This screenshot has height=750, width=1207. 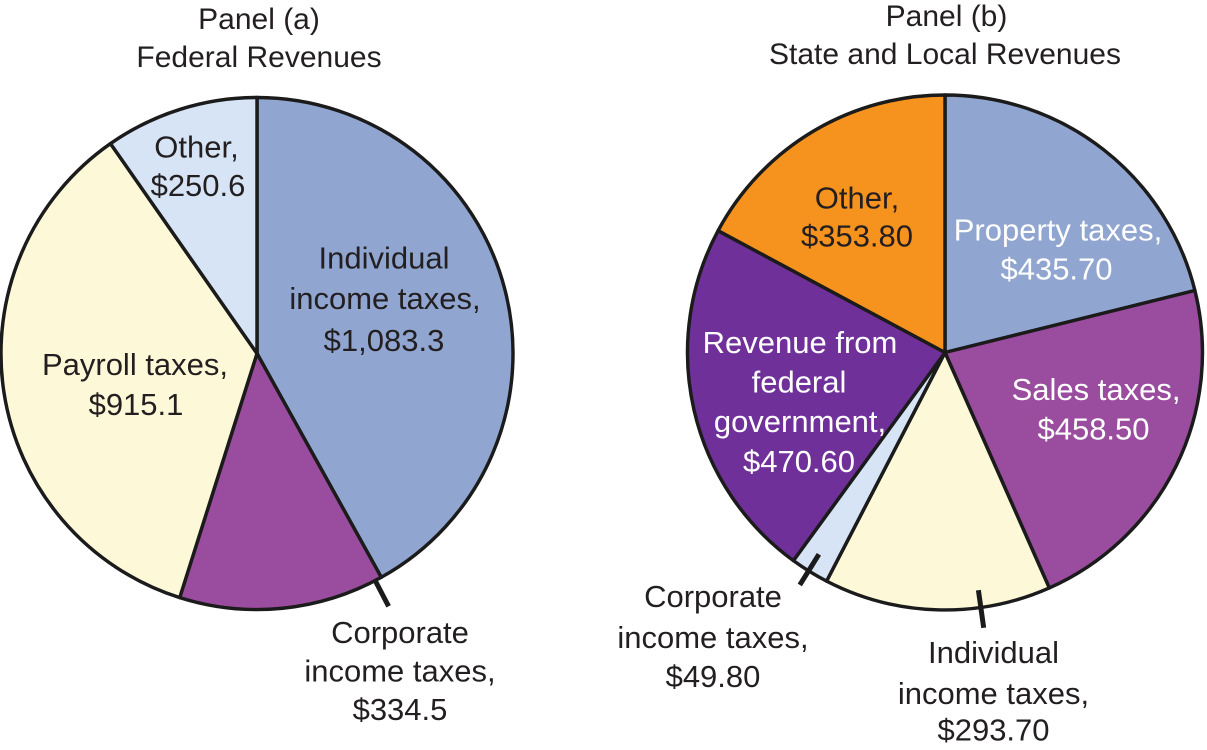 What do you see at coordinates (258, 57) in the screenshot?
I see `svg-text: Federal Revenues` at bounding box center [258, 57].